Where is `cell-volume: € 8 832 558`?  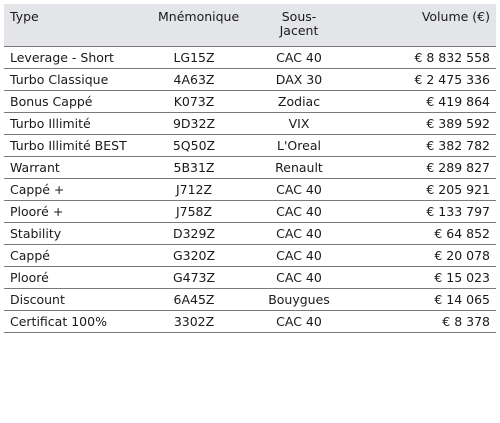
cell-volume: € 8 832 558 is located at coordinates (452, 57).